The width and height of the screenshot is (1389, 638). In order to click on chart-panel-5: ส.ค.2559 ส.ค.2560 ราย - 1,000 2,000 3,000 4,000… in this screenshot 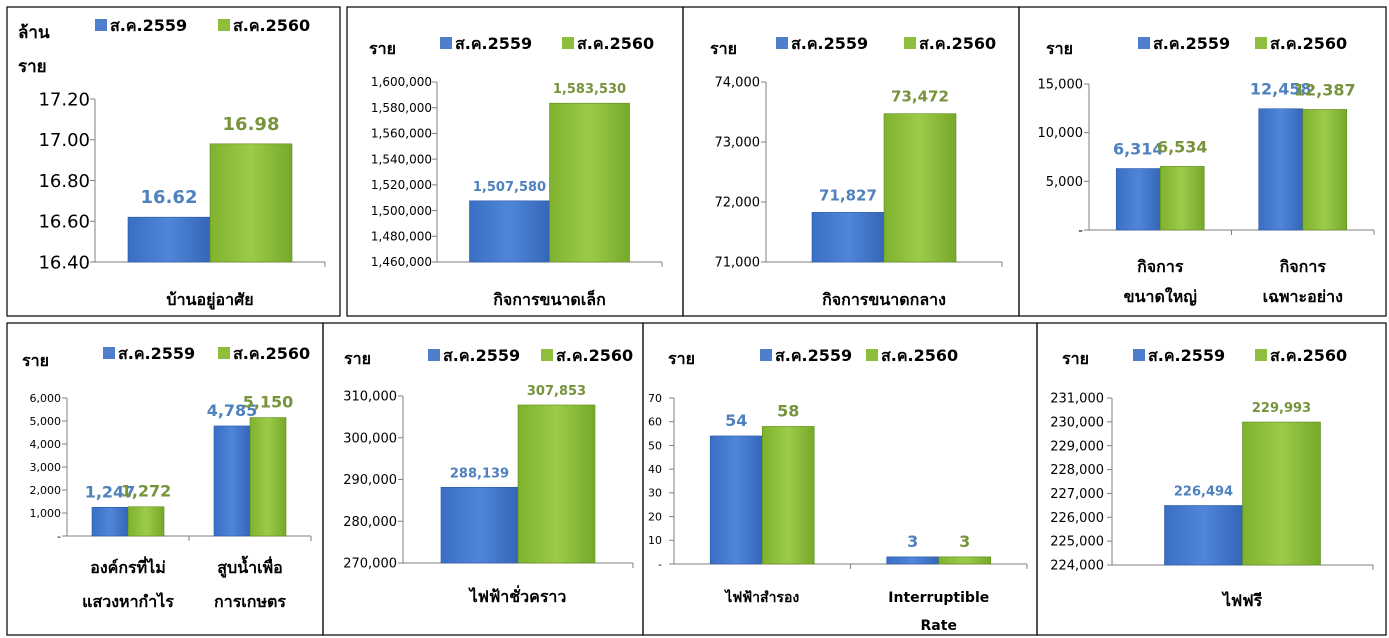, I will do `click(165, 479)`.